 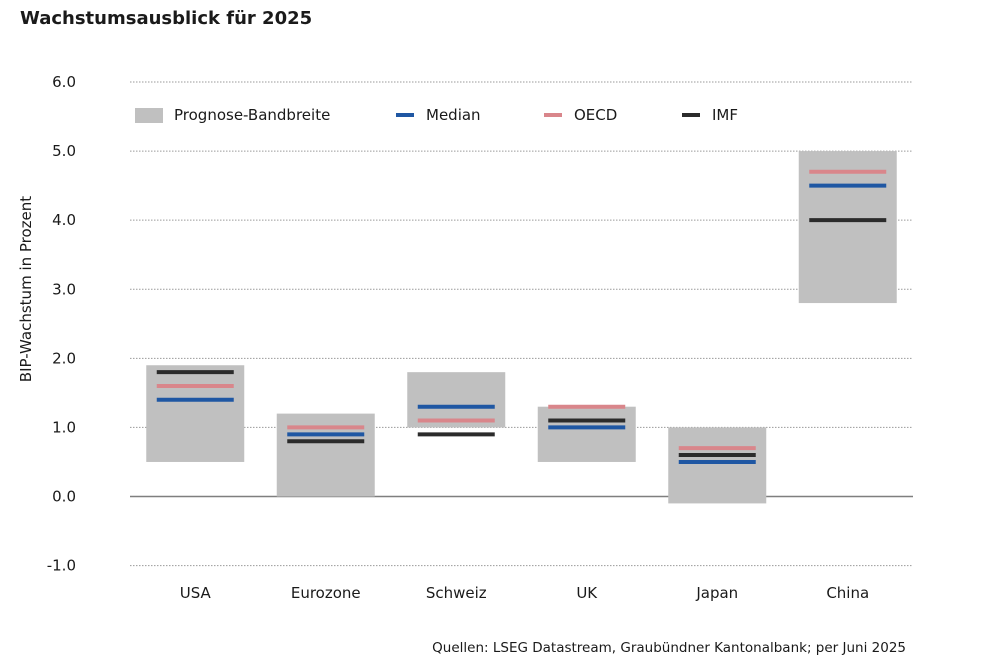 What do you see at coordinates (26, 289) in the screenshot?
I see `y-axis-label: BIP-Wachstum in Prozent` at bounding box center [26, 289].